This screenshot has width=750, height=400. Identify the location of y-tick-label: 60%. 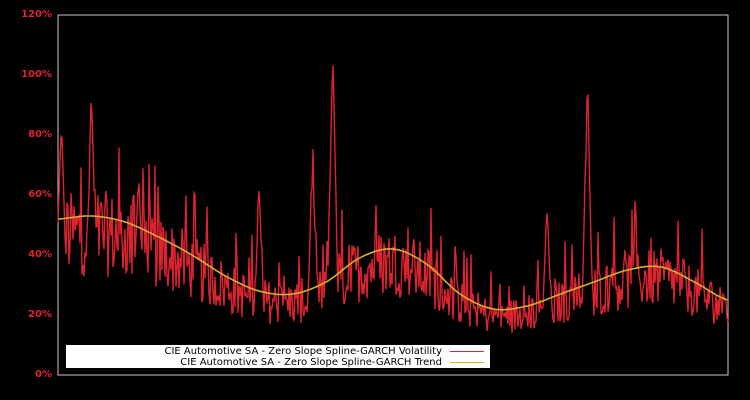
(40, 194).